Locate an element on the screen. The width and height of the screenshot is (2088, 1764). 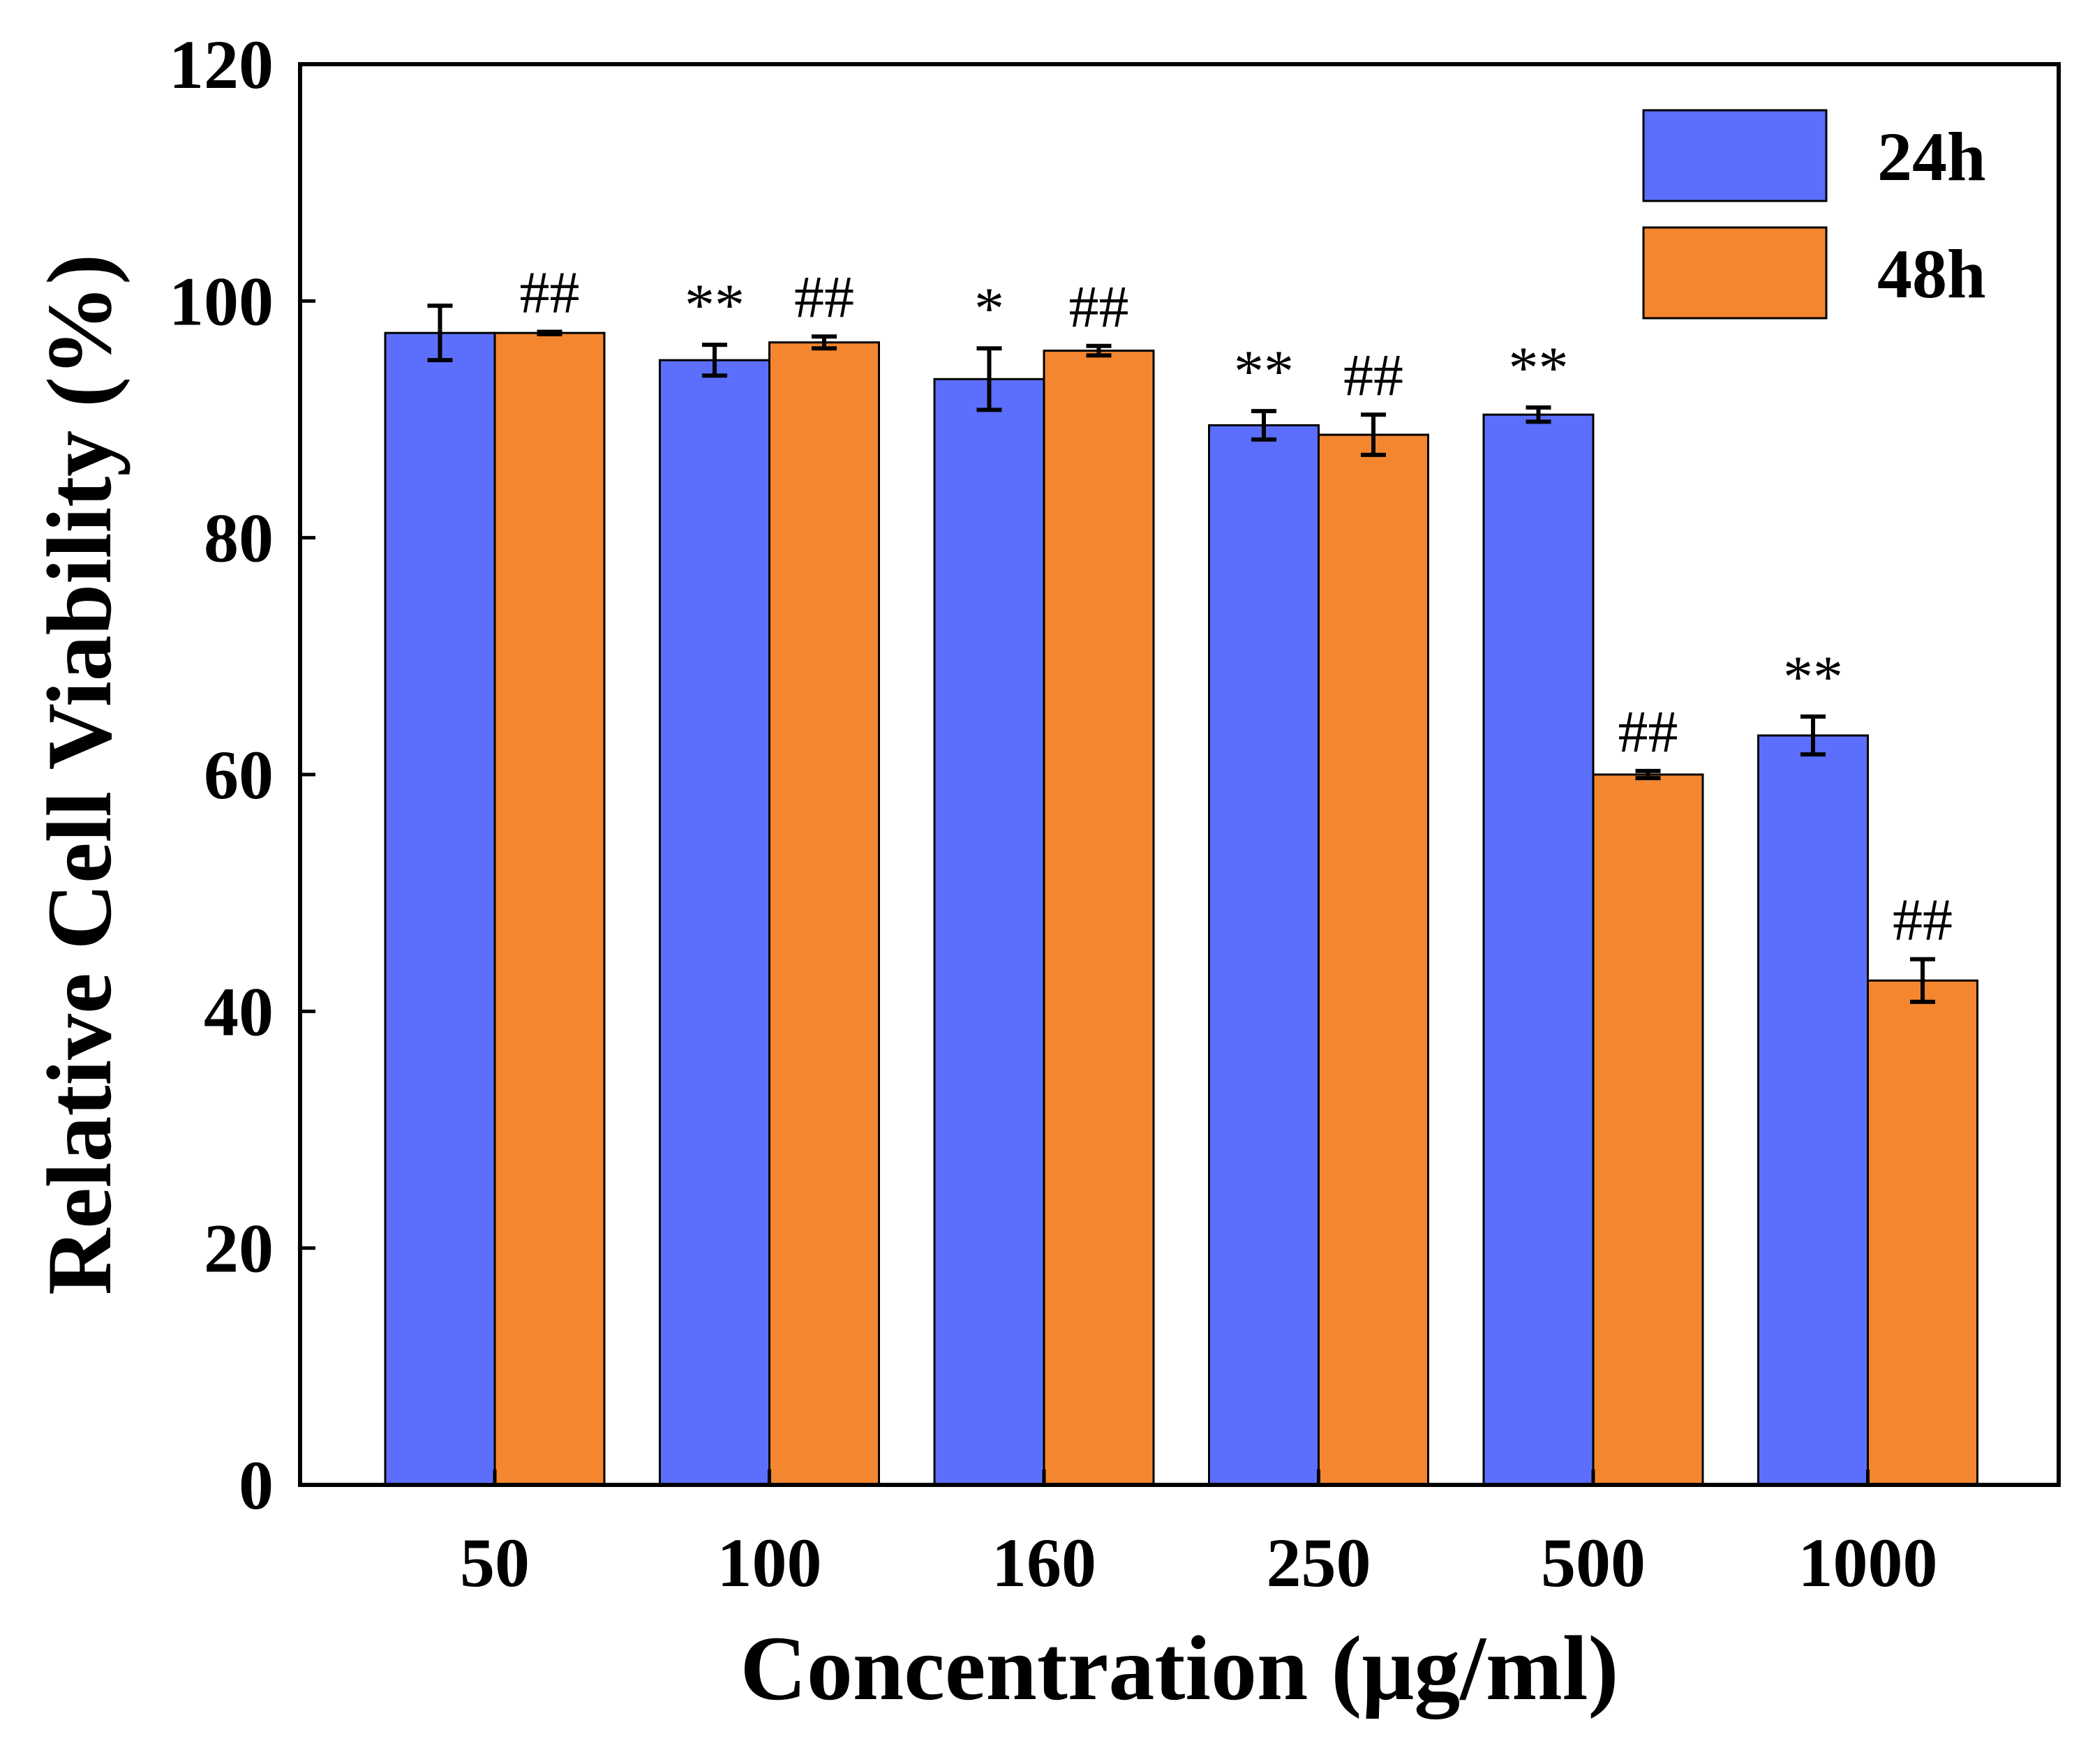
significance-48h-1000: ## is located at coordinates (1923, 920).